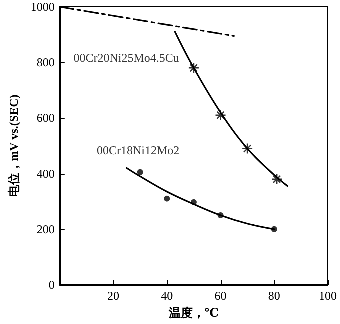 The width and height of the screenshot is (340, 324). I want to click on y-axis-title: 电位，mV vs.(SEC), so click(14, 146).